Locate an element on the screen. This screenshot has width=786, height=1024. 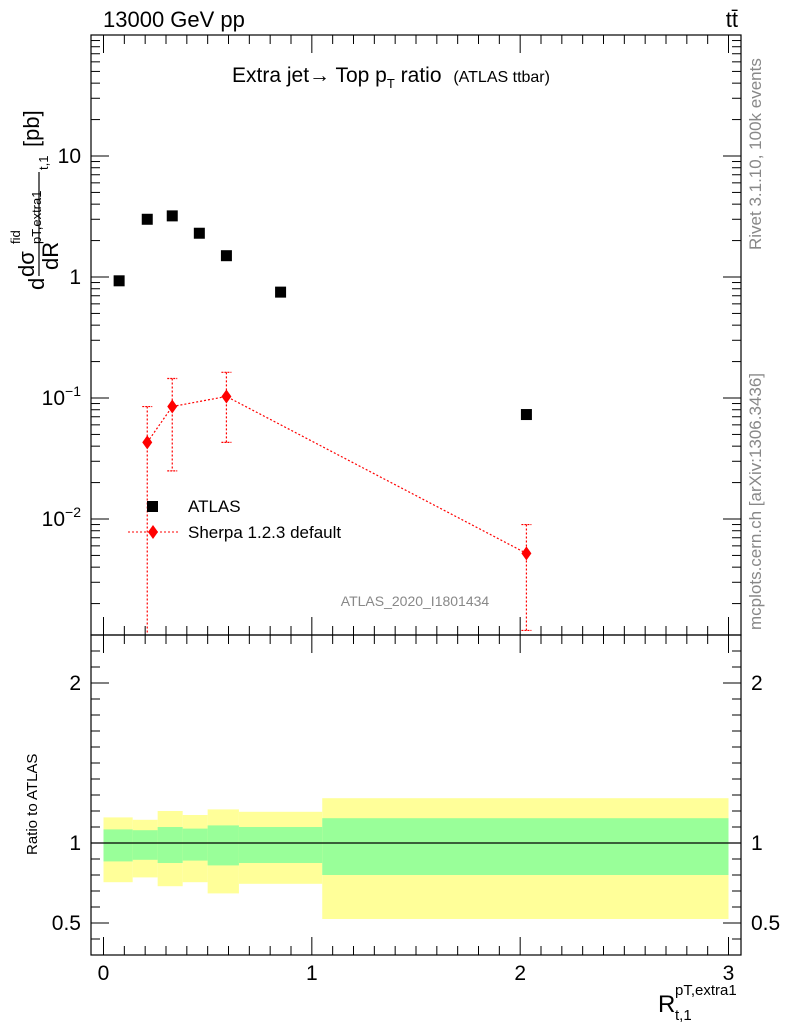
ylabel-unit: [pb] is located at coordinates (31, 128).